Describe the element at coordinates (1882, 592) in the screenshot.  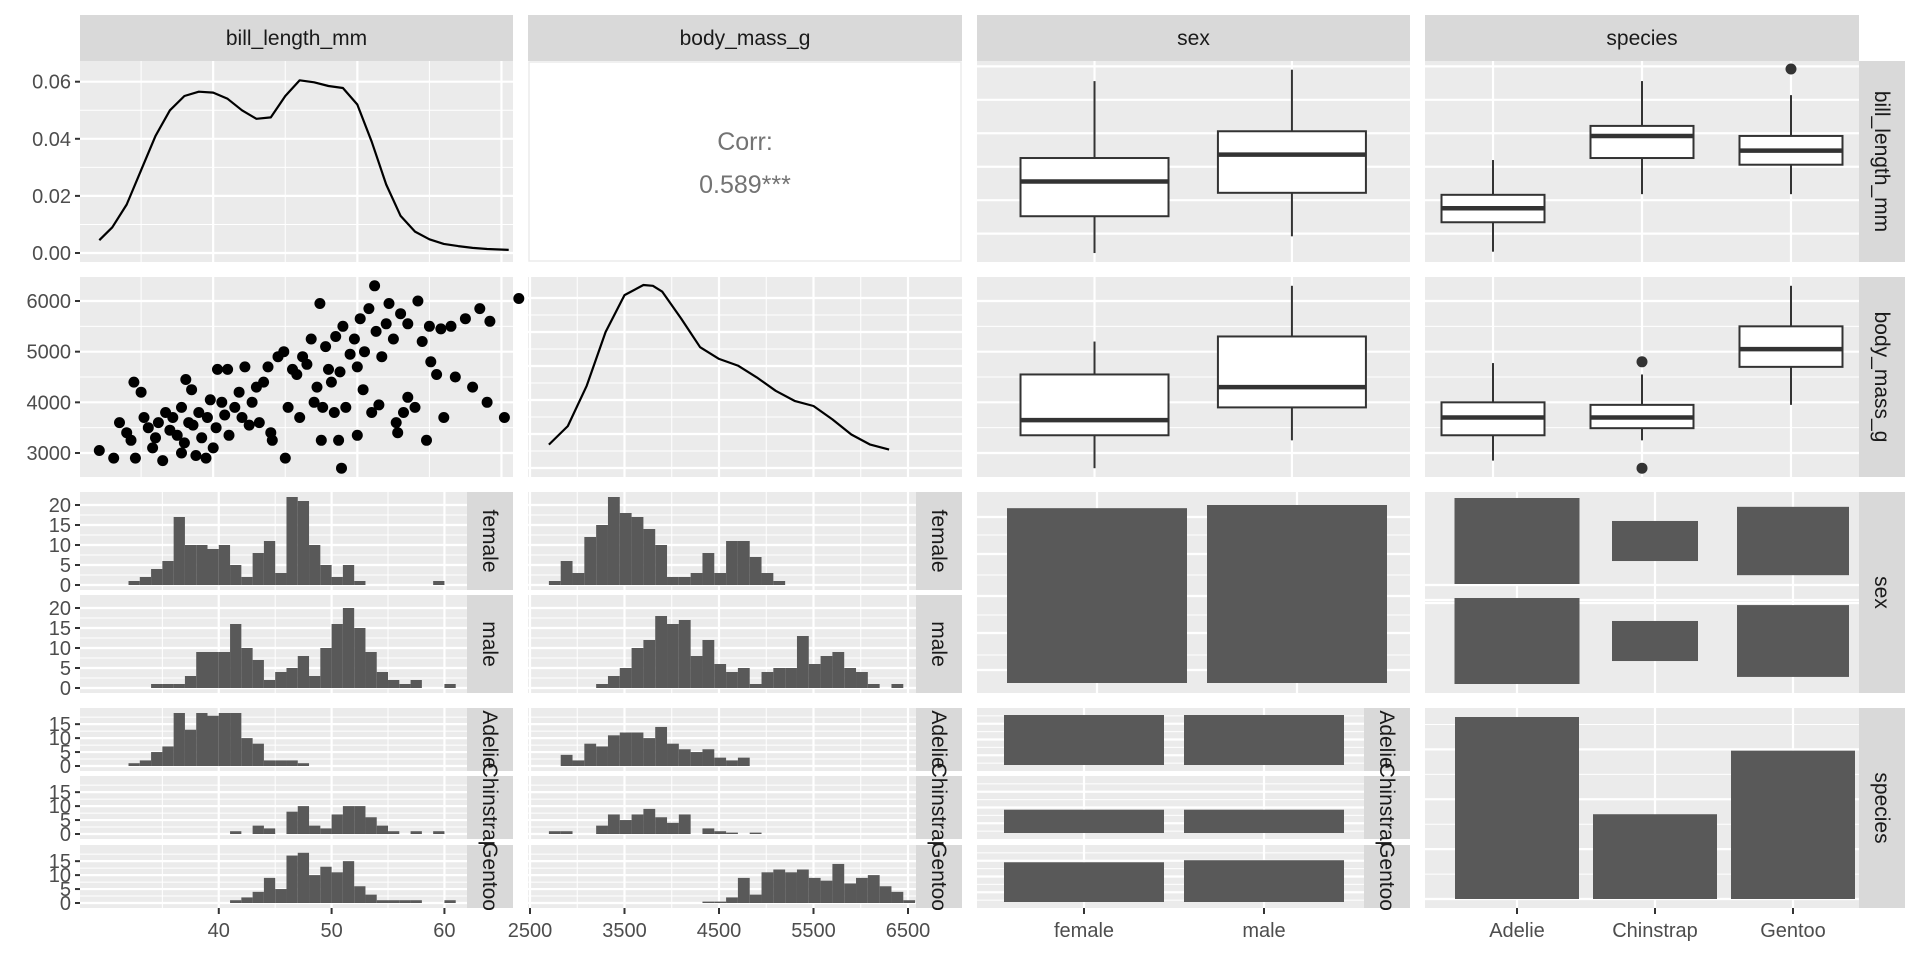
I see `row-strip-sex` at that location.